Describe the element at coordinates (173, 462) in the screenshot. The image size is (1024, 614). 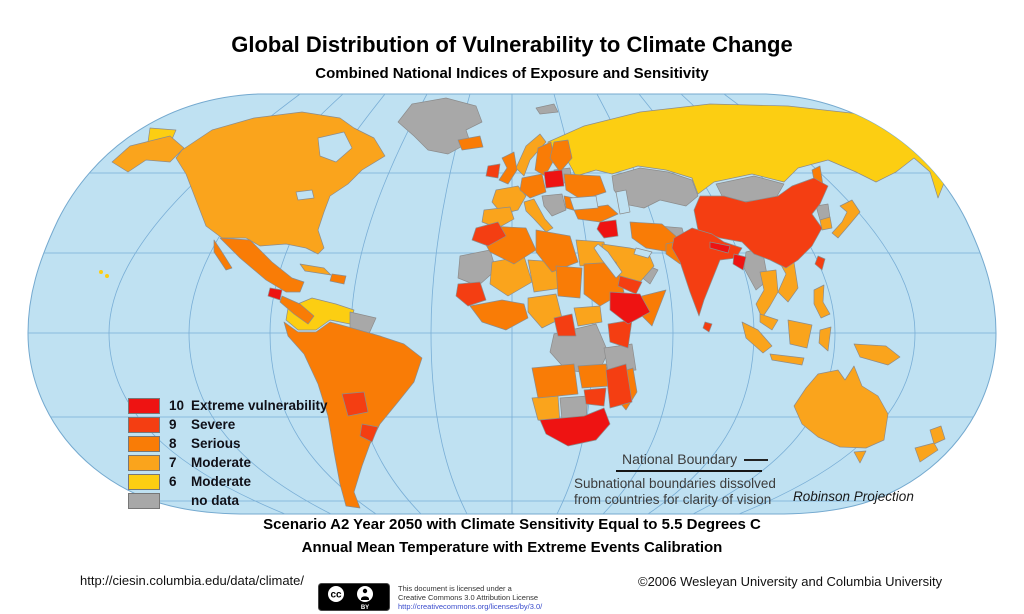
I see `legend-value: 7` at that location.